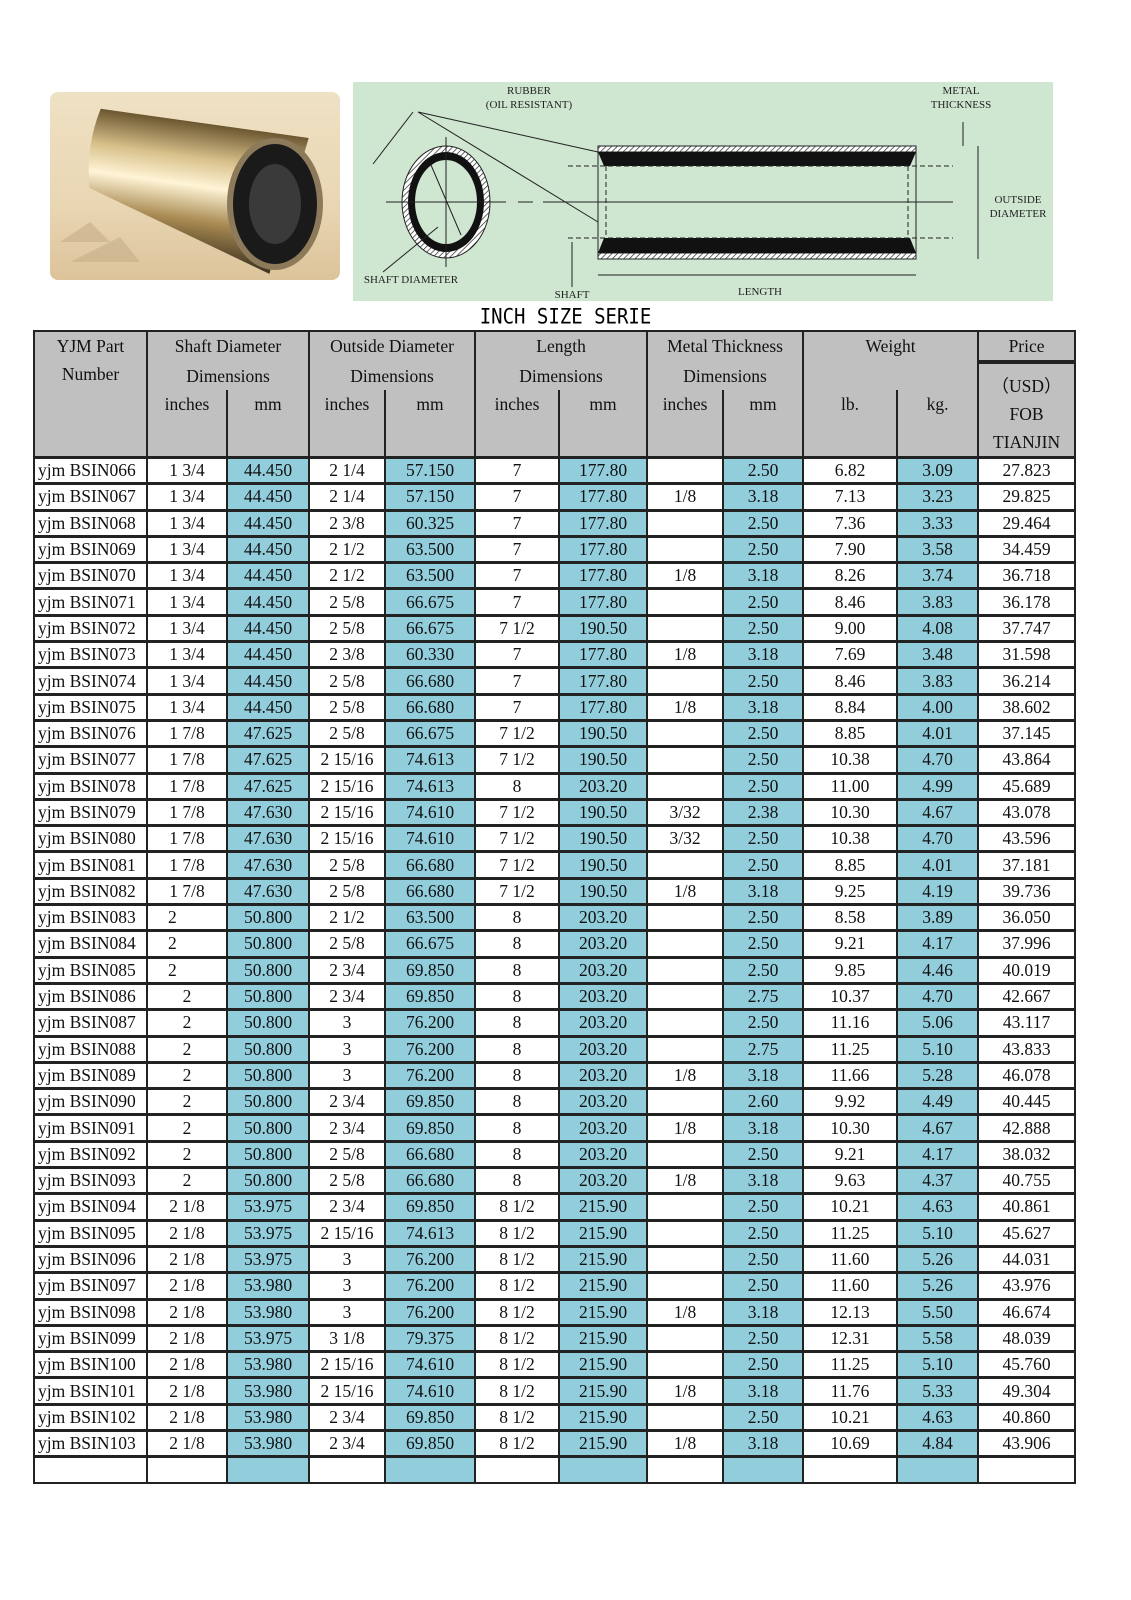 This screenshot has width=1131, height=1600. I want to click on header-length-inches: inches, so click(517, 424).